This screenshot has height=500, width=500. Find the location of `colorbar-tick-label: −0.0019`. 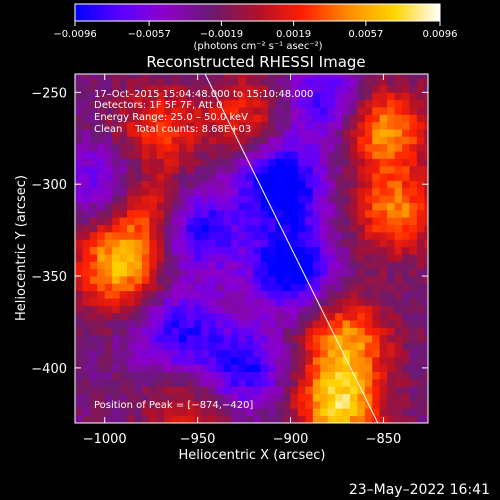

colorbar-tick-label: −0.0019 is located at coordinates (221, 34).